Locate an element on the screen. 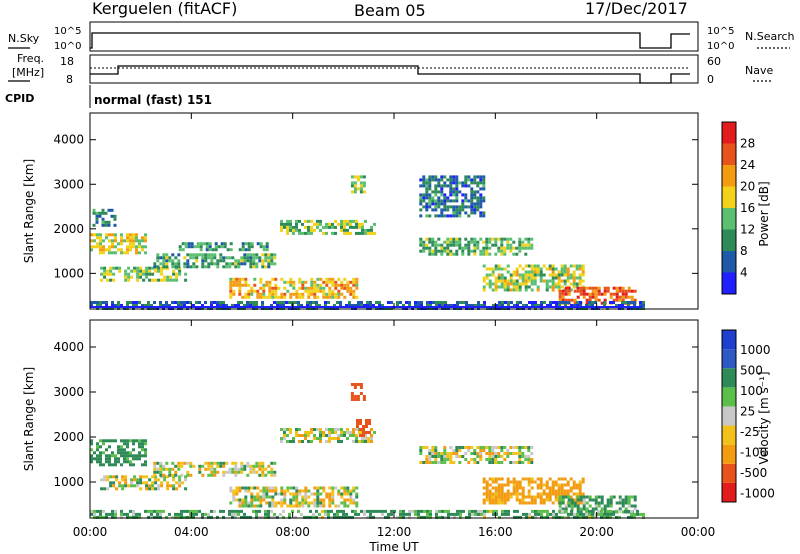 The width and height of the screenshot is (800, 554). power-colorbar-tick: 24 is located at coordinates (747, 165).